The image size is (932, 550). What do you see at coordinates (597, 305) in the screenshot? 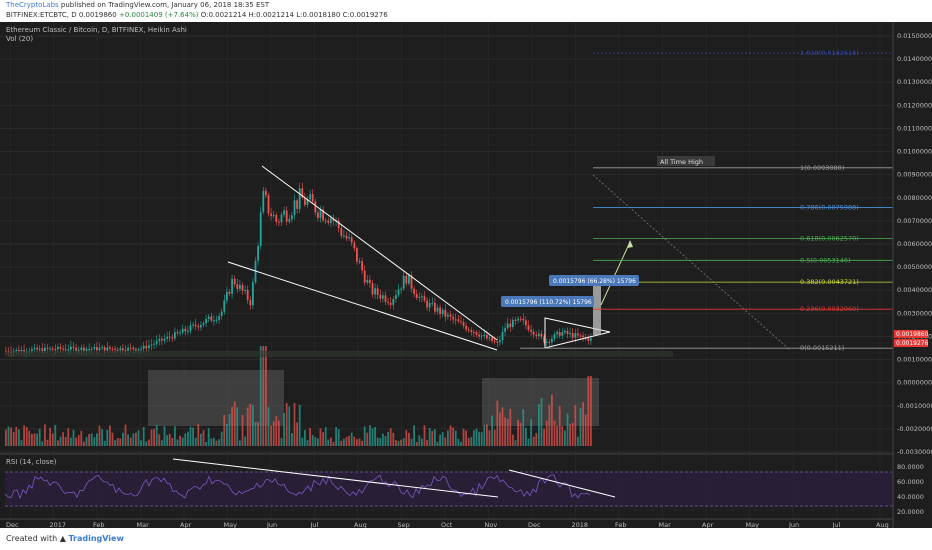
I see `measure-bar` at bounding box center [597, 305].